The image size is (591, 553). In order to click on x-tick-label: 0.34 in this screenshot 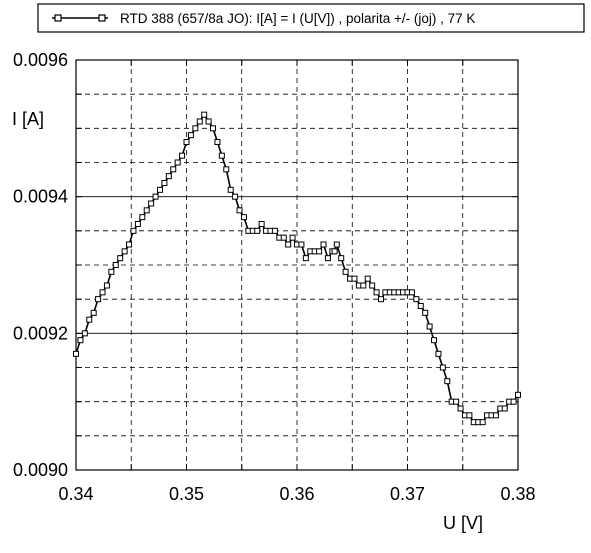, I will do `click(75, 494)`.